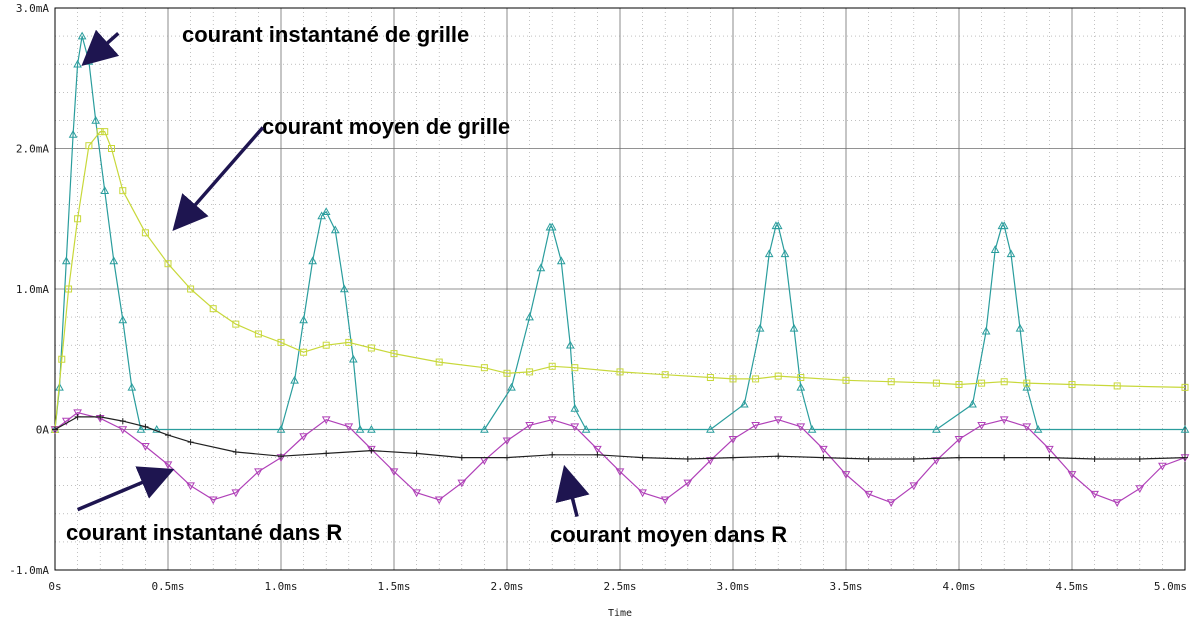 This screenshot has height=619, width=1190. I want to click on x-tick-label: 1.0ms, so click(280, 586).